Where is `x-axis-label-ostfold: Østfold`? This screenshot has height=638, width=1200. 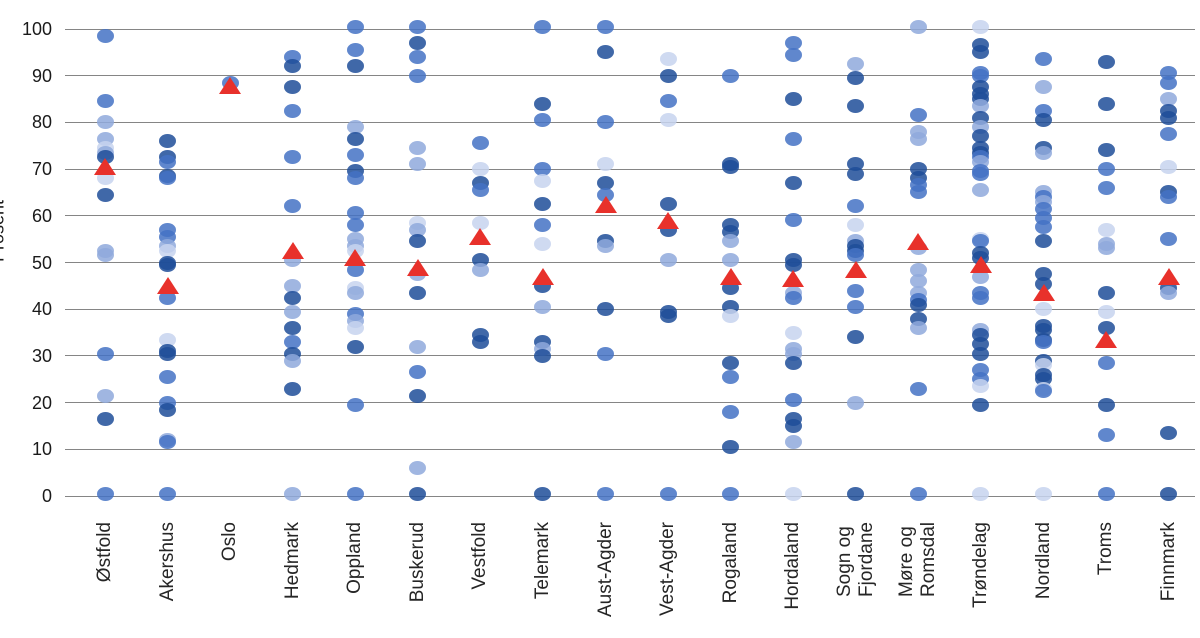 x-axis-label-ostfold: Østfold is located at coordinates (104, 552).